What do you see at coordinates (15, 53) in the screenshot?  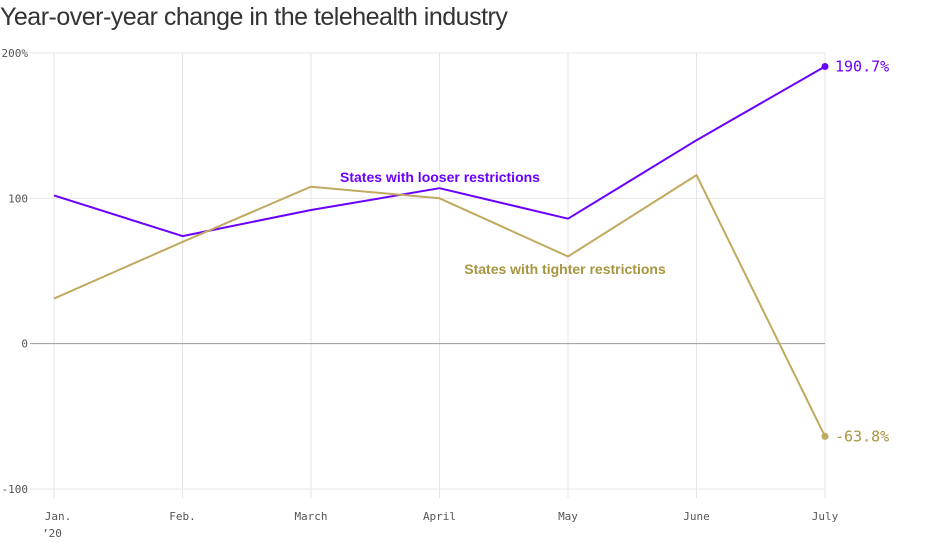 I see `y-tick-label: 200%` at bounding box center [15, 53].